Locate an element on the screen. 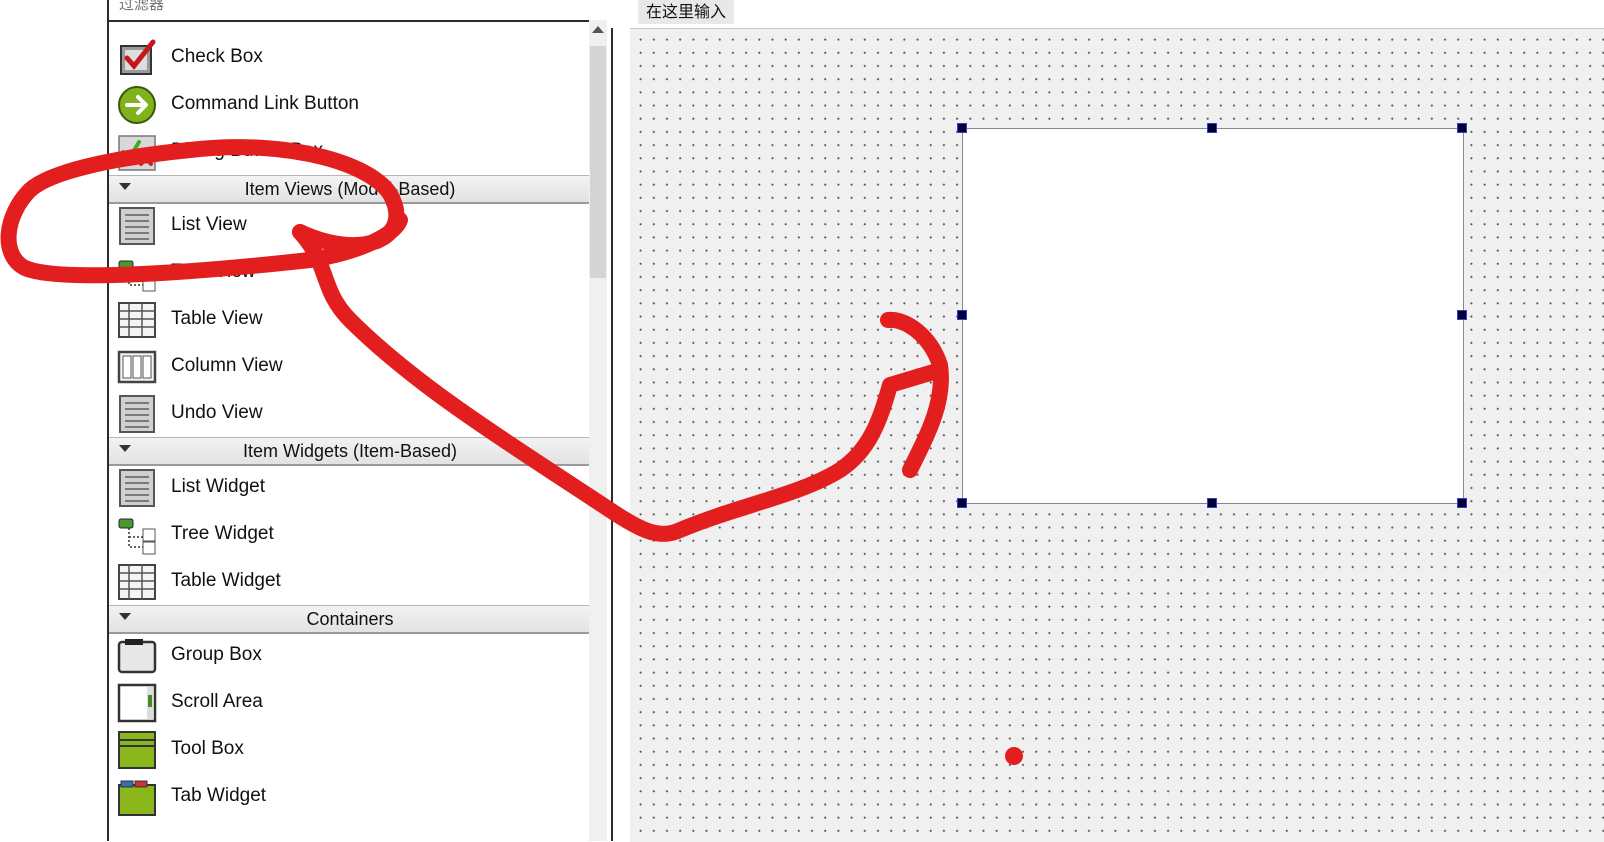 The image size is (1604, 842). widget-item-list-view: List View is located at coordinates (350, 225).